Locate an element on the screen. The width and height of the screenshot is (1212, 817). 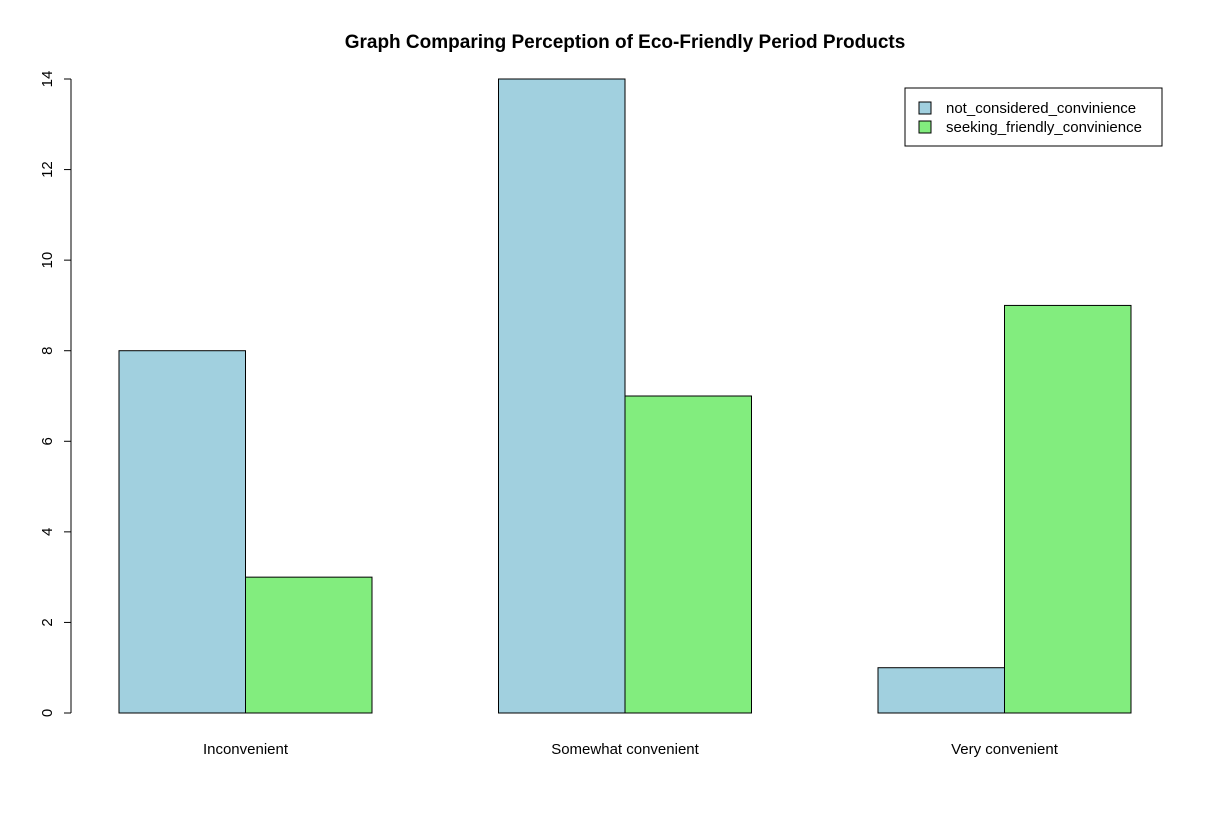
y-axis: 0 2 4 6 8 10 12 14 is located at coordinates (55, 394).